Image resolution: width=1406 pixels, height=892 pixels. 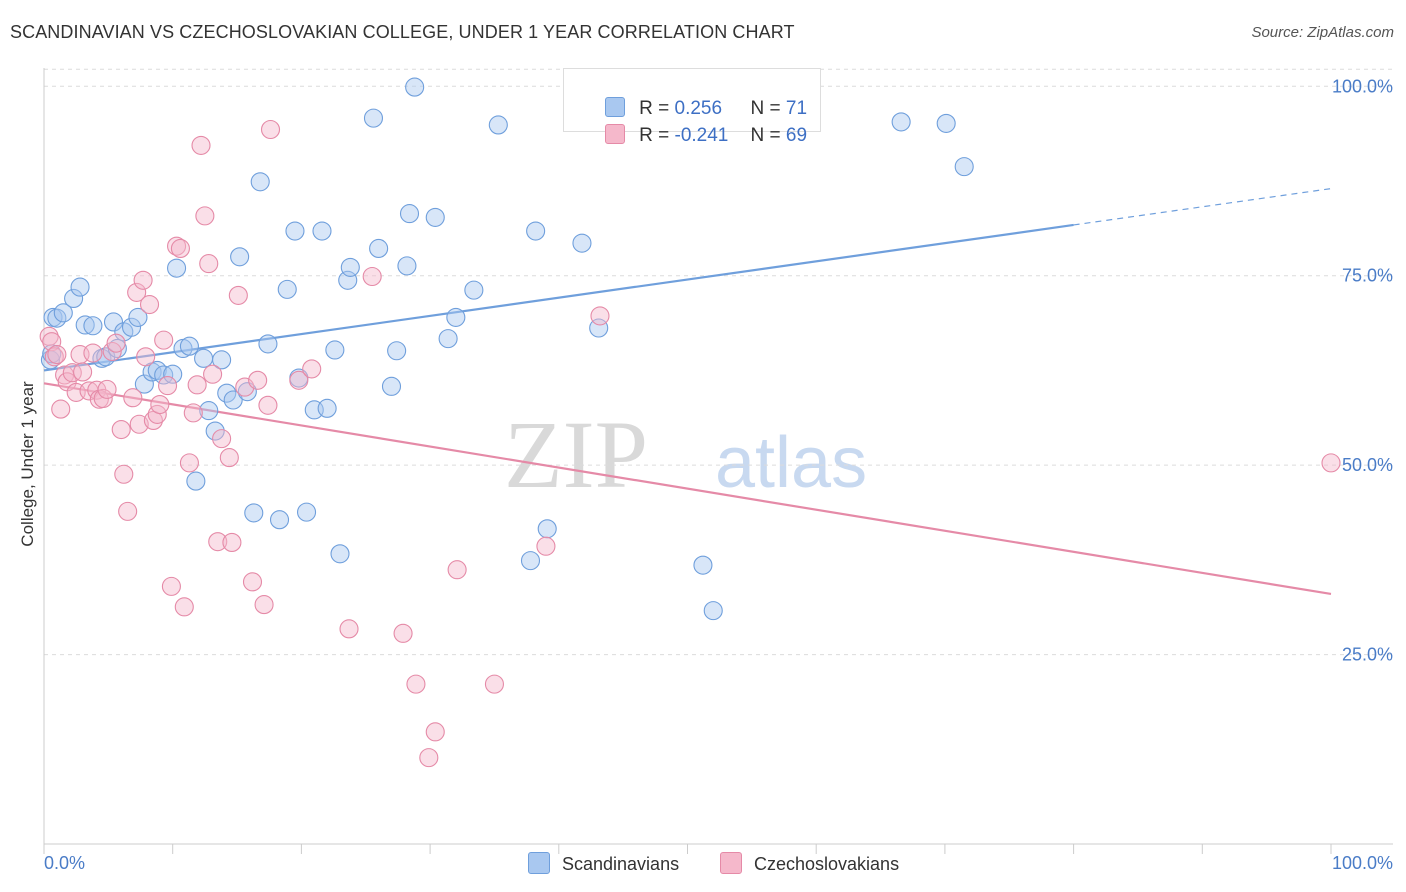 What do you see at coordinates (615, 107) in the screenshot?
I see `legend-swatch-scandinavians` at bounding box center [615, 107].